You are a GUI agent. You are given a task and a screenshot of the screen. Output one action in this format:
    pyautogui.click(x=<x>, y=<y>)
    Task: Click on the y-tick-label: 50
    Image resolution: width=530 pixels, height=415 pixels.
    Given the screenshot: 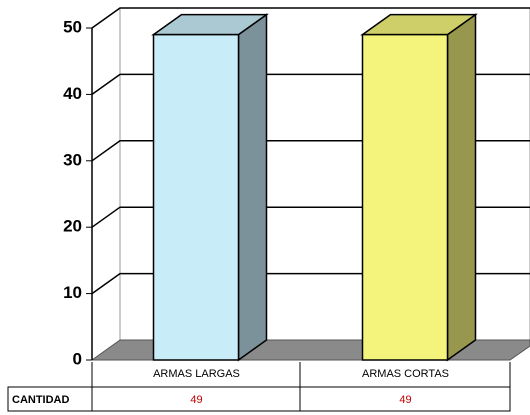 What is the action you would take?
    pyautogui.click(x=72, y=26)
    